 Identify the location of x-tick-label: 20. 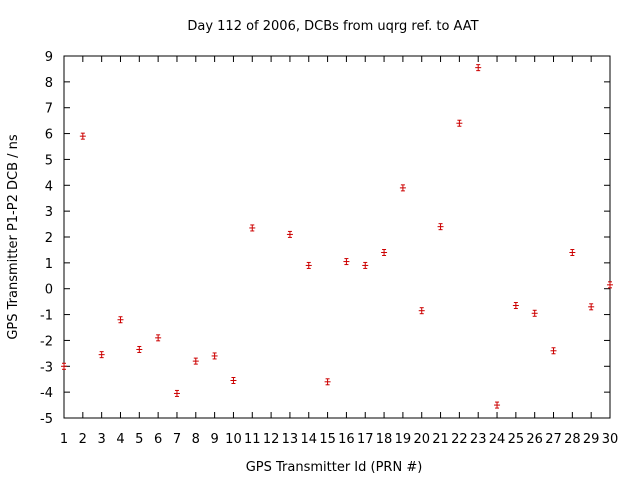
(421, 439).